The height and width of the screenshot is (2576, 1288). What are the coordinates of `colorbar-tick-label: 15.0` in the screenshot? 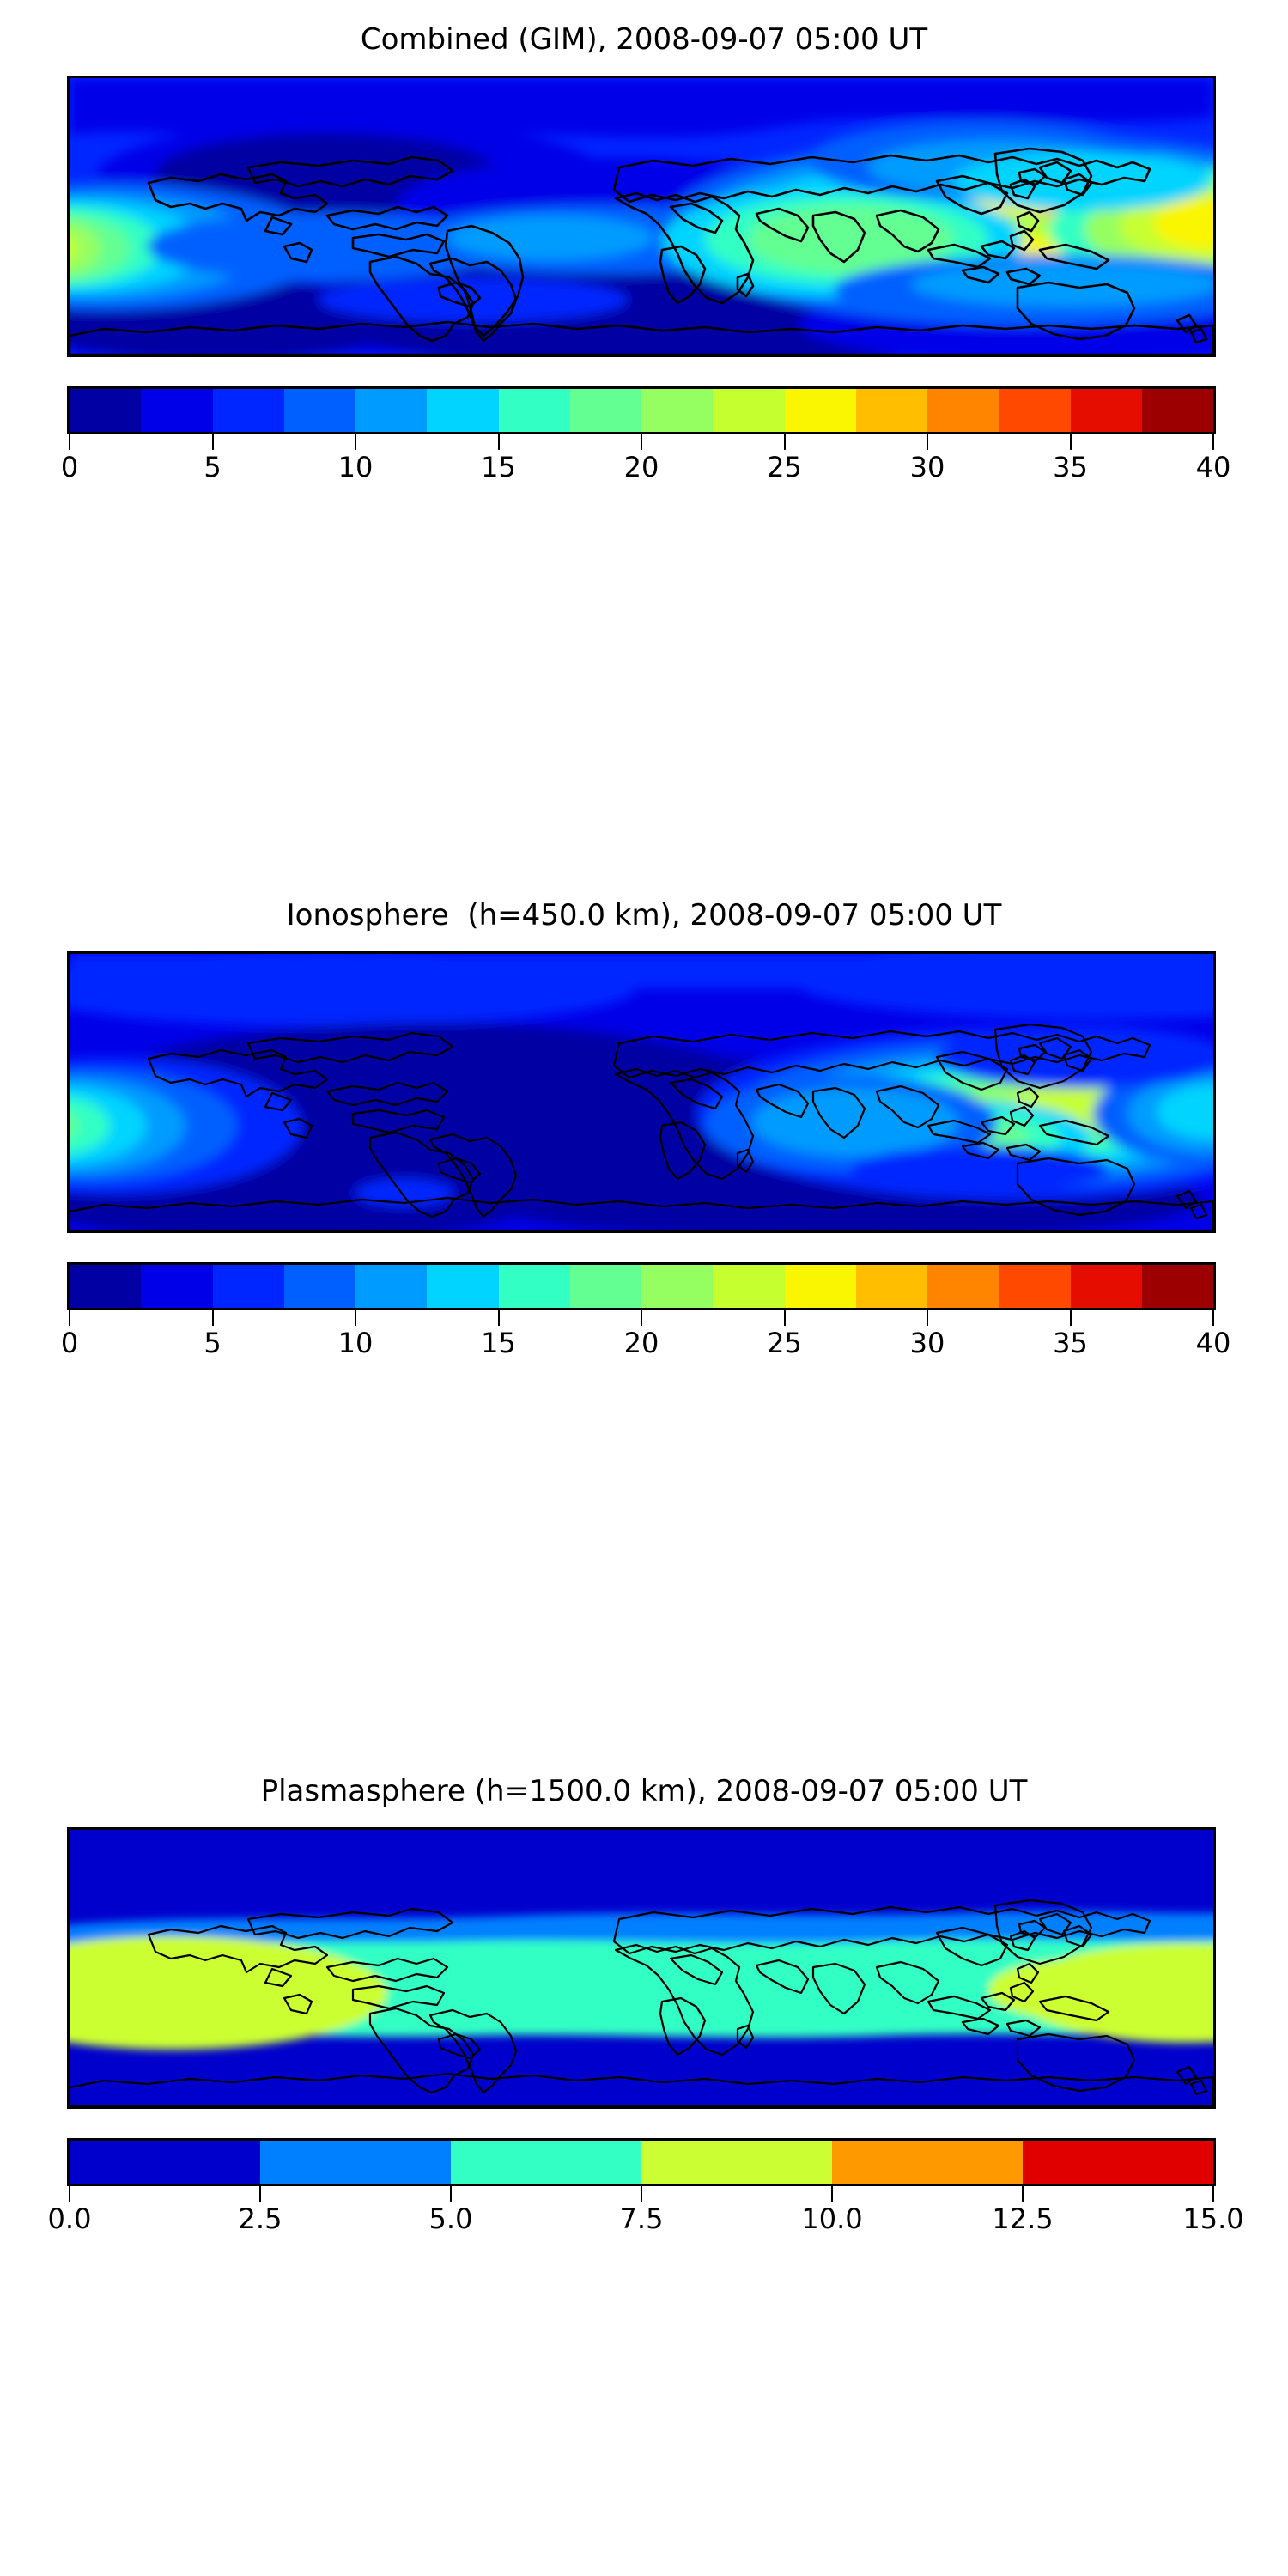 It's located at (1213, 2218).